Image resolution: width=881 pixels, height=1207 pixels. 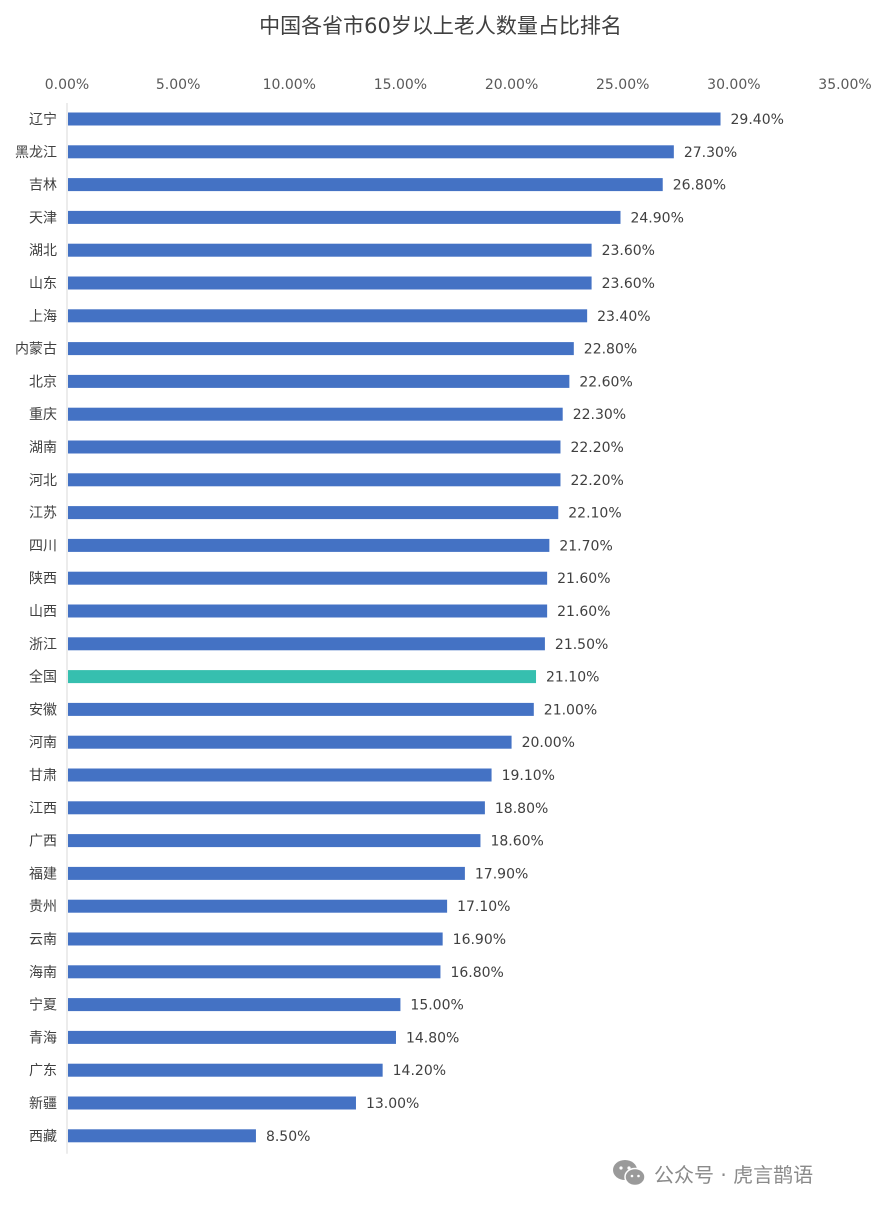 What do you see at coordinates (585, 546) in the screenshot?
I see `data-label: 21.70%` at bounding box center [585, 546].